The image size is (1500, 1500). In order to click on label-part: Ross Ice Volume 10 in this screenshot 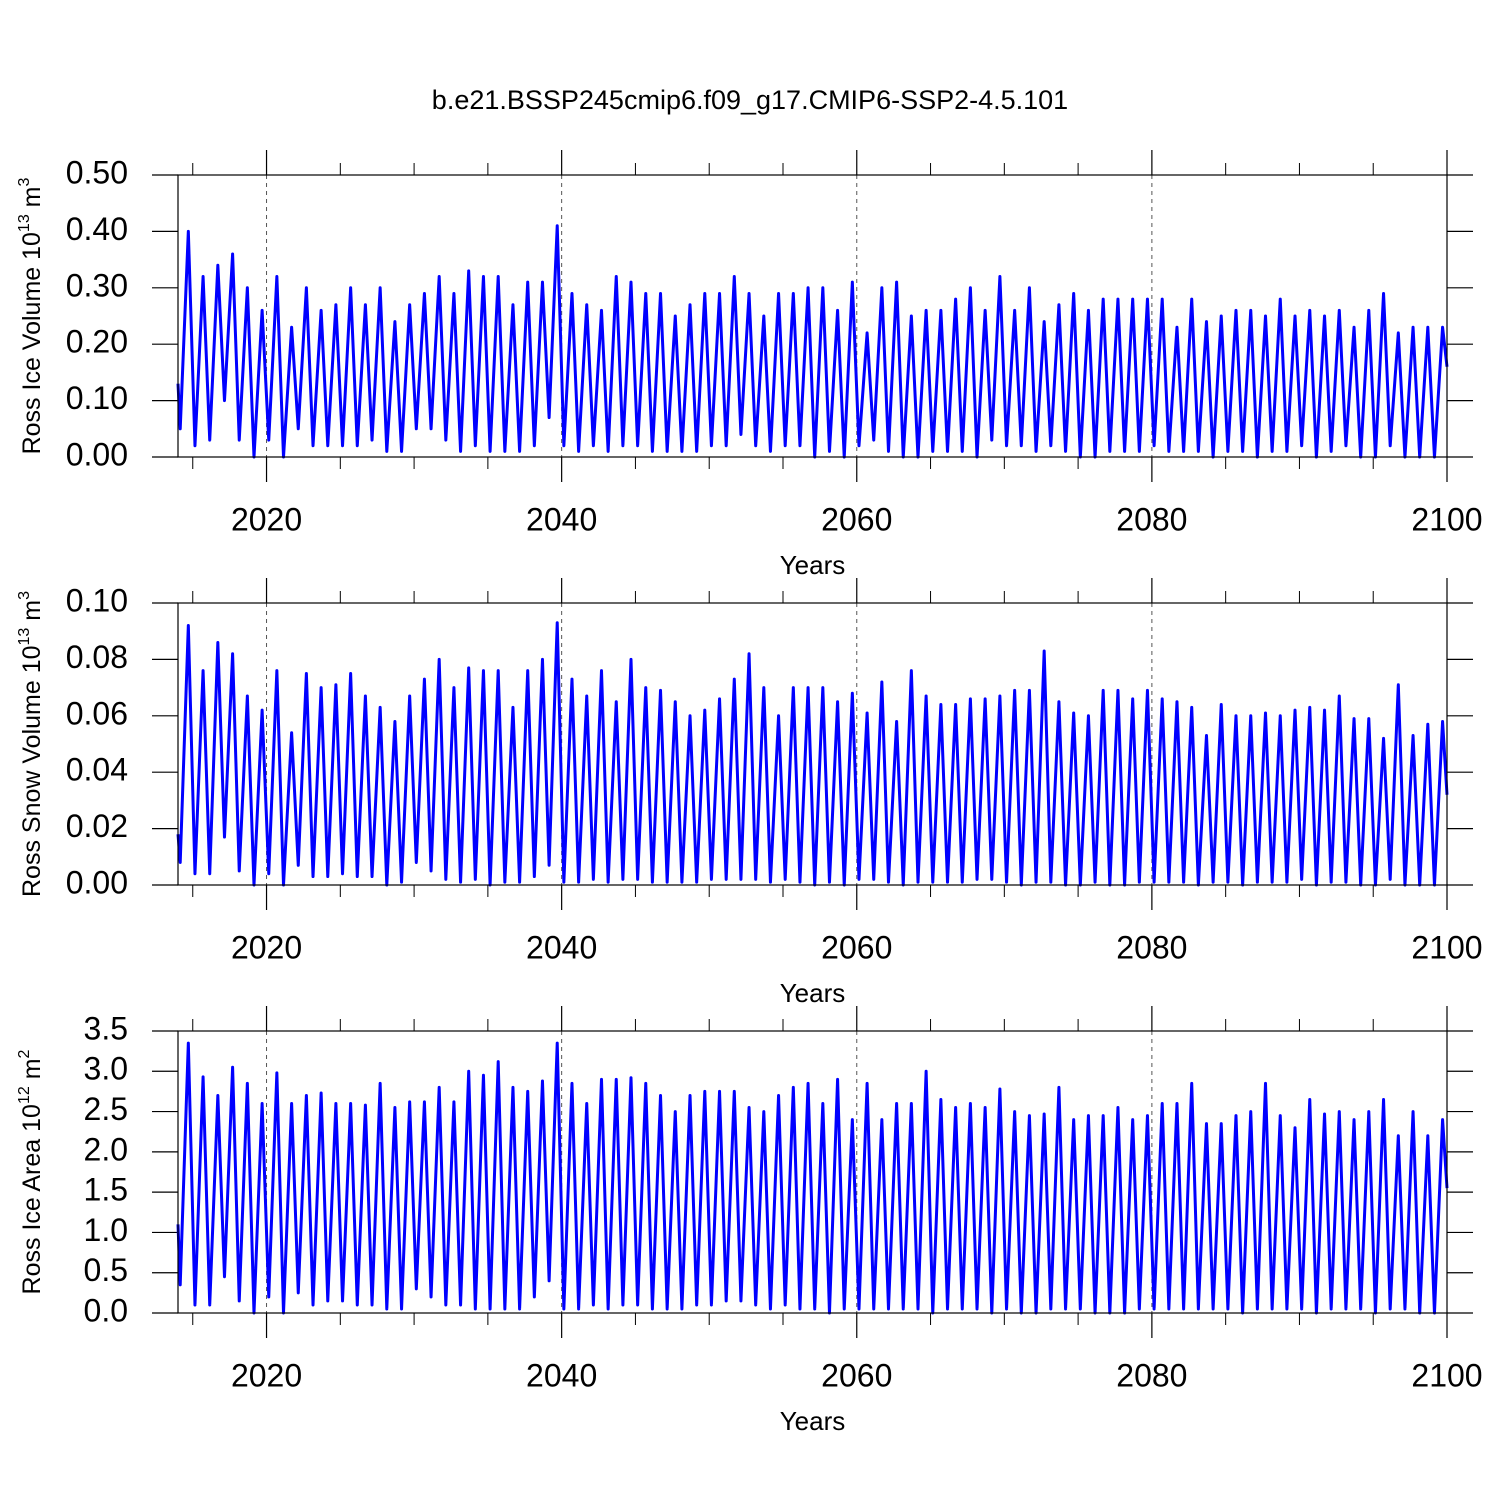, I will do `click(32, 343)`.